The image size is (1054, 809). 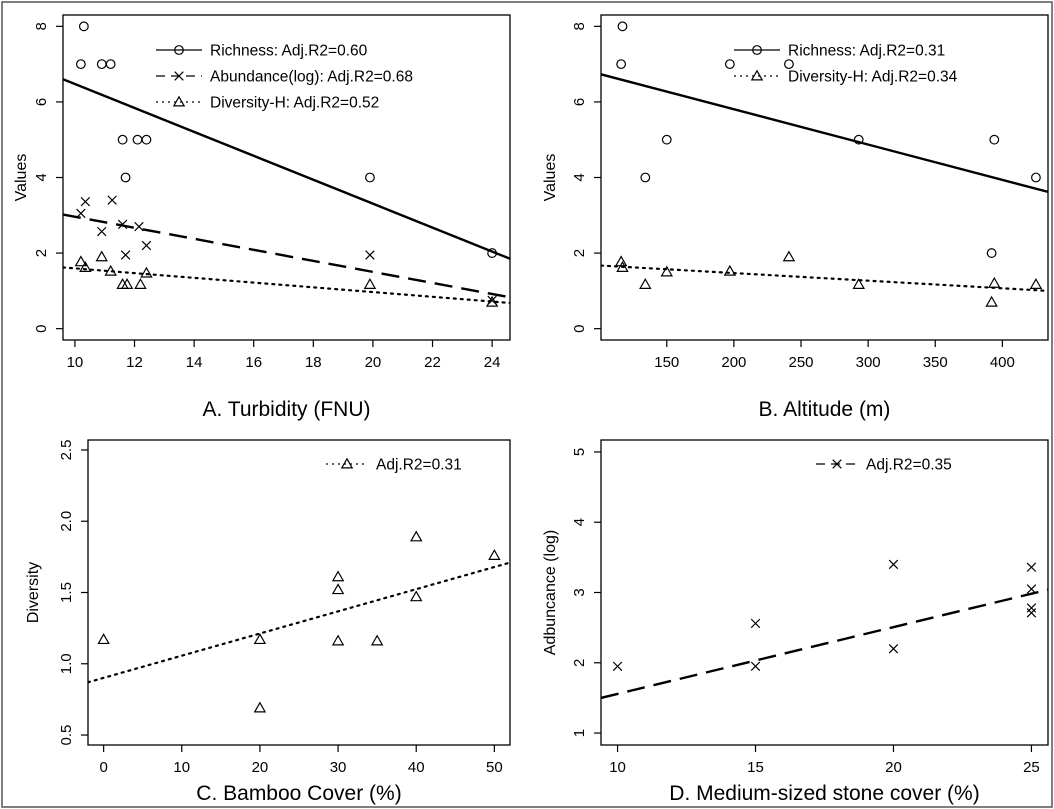 What do you see at coordinates (103, 767) in the screenshot?
I see `x-tick-label: 0` at bounding box center [103, 767].